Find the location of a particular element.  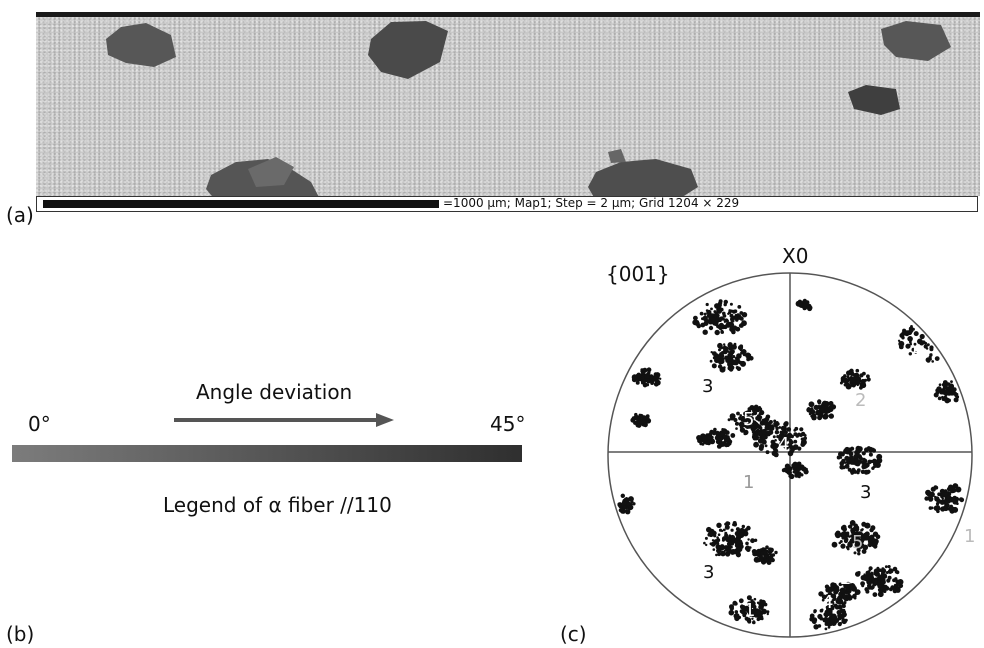

panel-a-label: (a) is located at coordinates (20, 215).